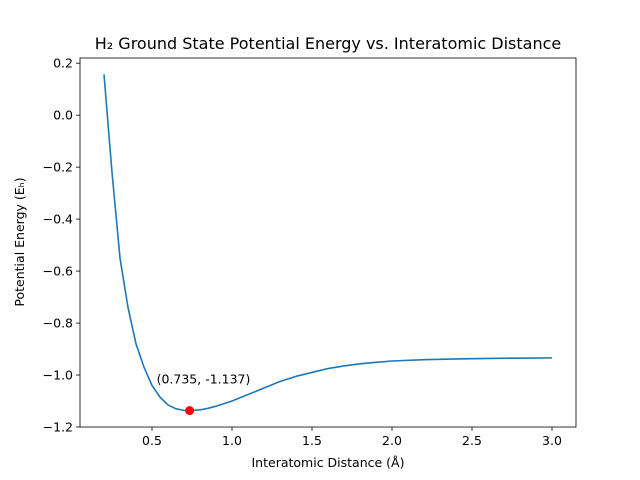  What do you see at coordinates (312, 440) in the screenshot?
I see `x-tick-label: 1.5` at bounding box center [312, 440].